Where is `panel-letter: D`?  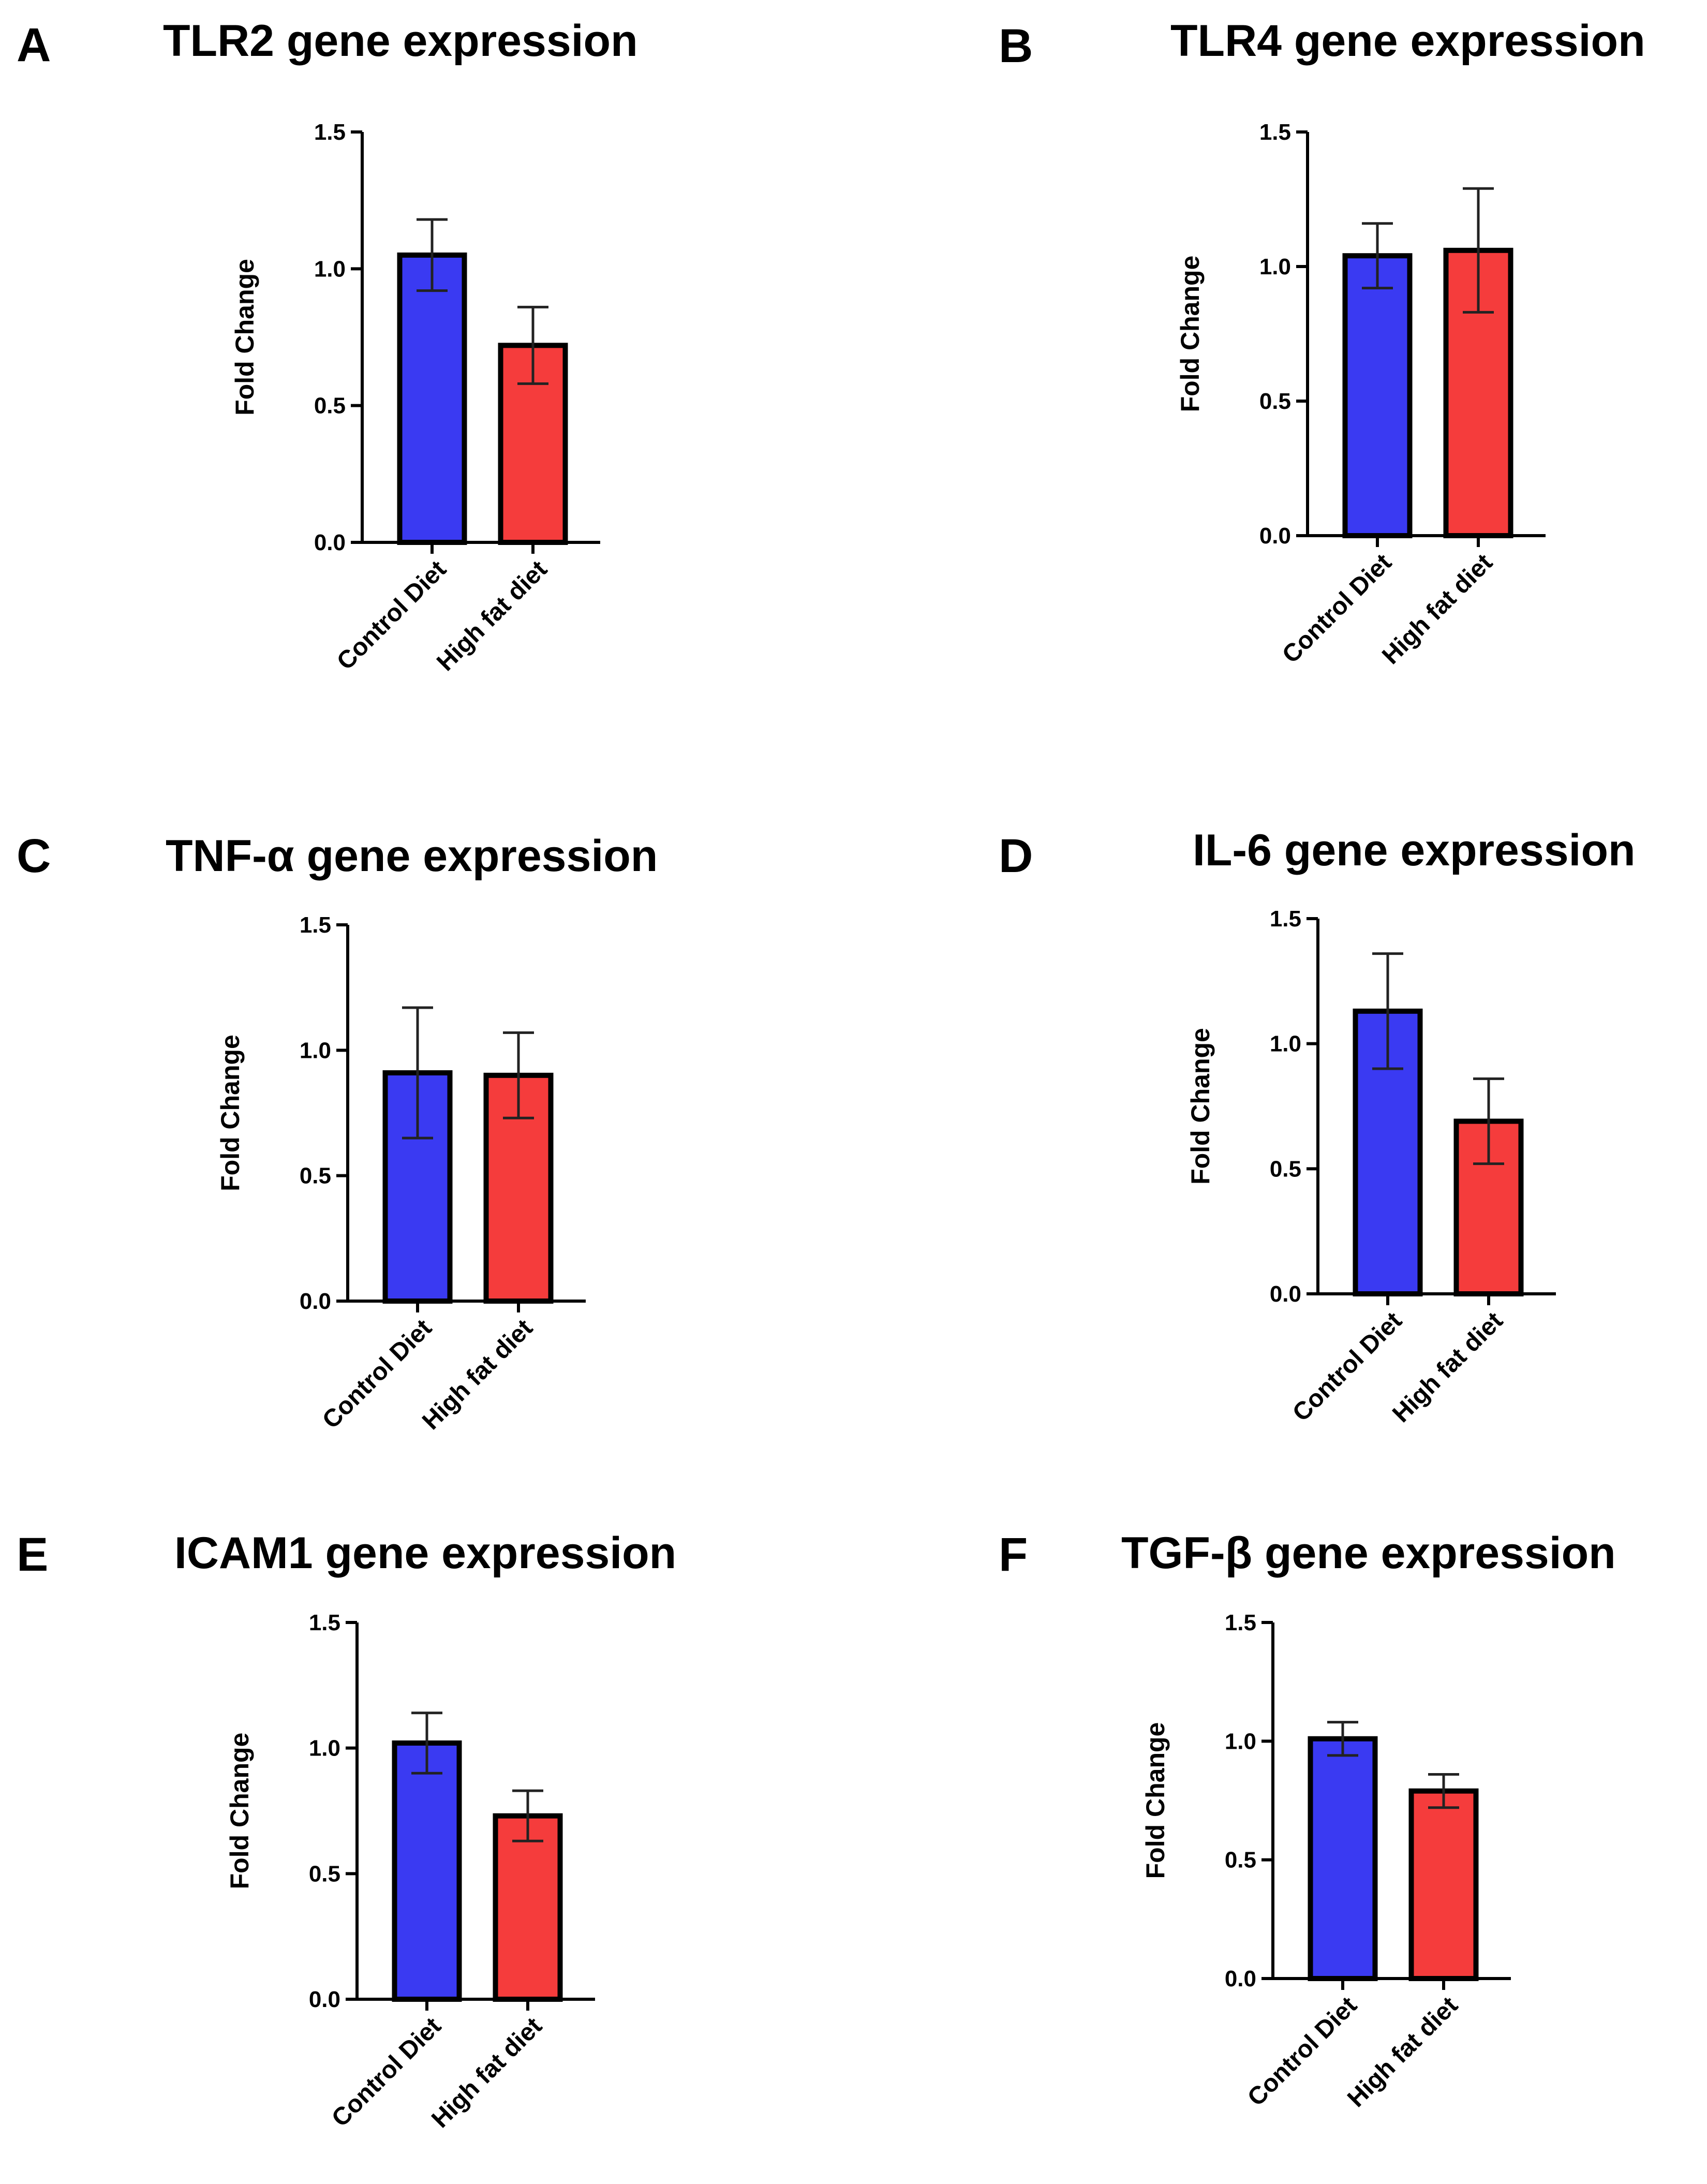
panel-letter: D is located at coordinates (1016, 856).